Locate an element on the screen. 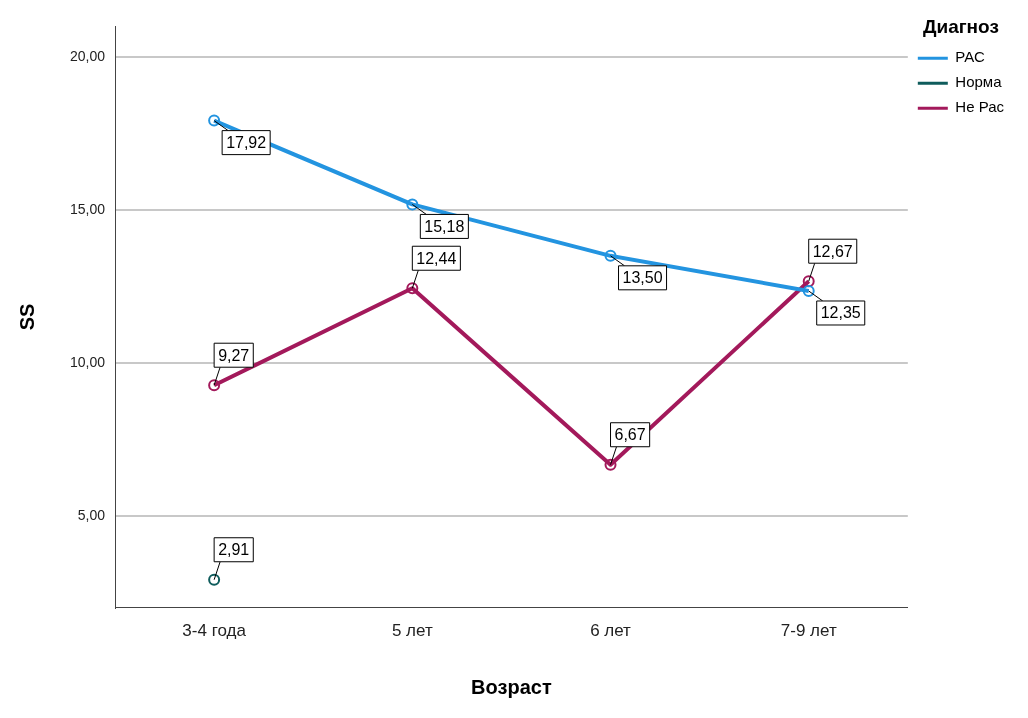 This screenshot has height=718, width=1028. y-tick-label: 10,00 is located at coordinates (87, 361).